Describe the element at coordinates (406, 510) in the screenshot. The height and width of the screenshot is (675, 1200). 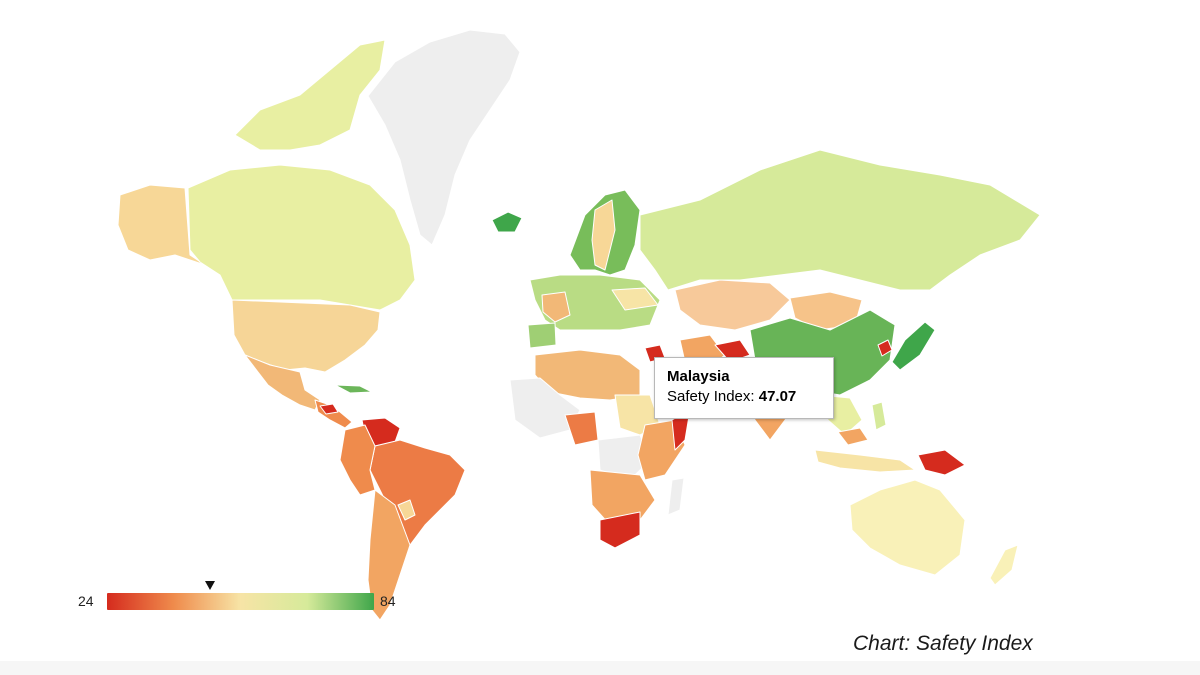
I see `country-paraguay` at that location.